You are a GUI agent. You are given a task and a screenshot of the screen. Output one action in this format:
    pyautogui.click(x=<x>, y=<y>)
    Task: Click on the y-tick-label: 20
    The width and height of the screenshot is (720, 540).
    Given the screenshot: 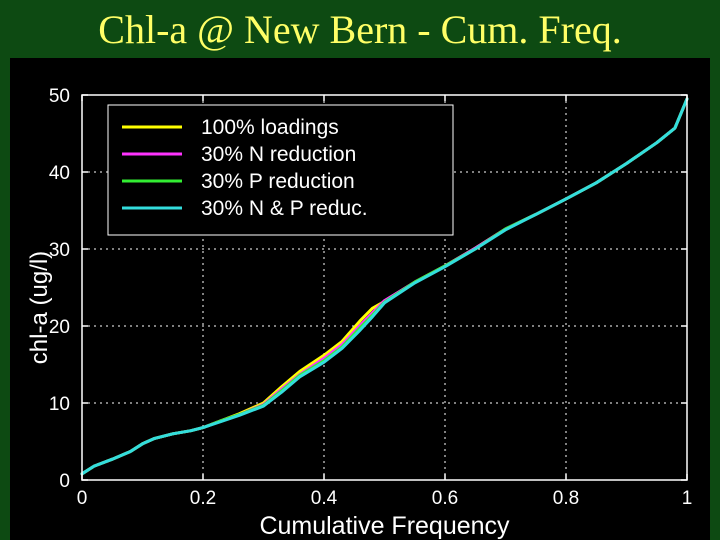 What is the action you would take?
    pyautogui.click(x=59, y=327)
    